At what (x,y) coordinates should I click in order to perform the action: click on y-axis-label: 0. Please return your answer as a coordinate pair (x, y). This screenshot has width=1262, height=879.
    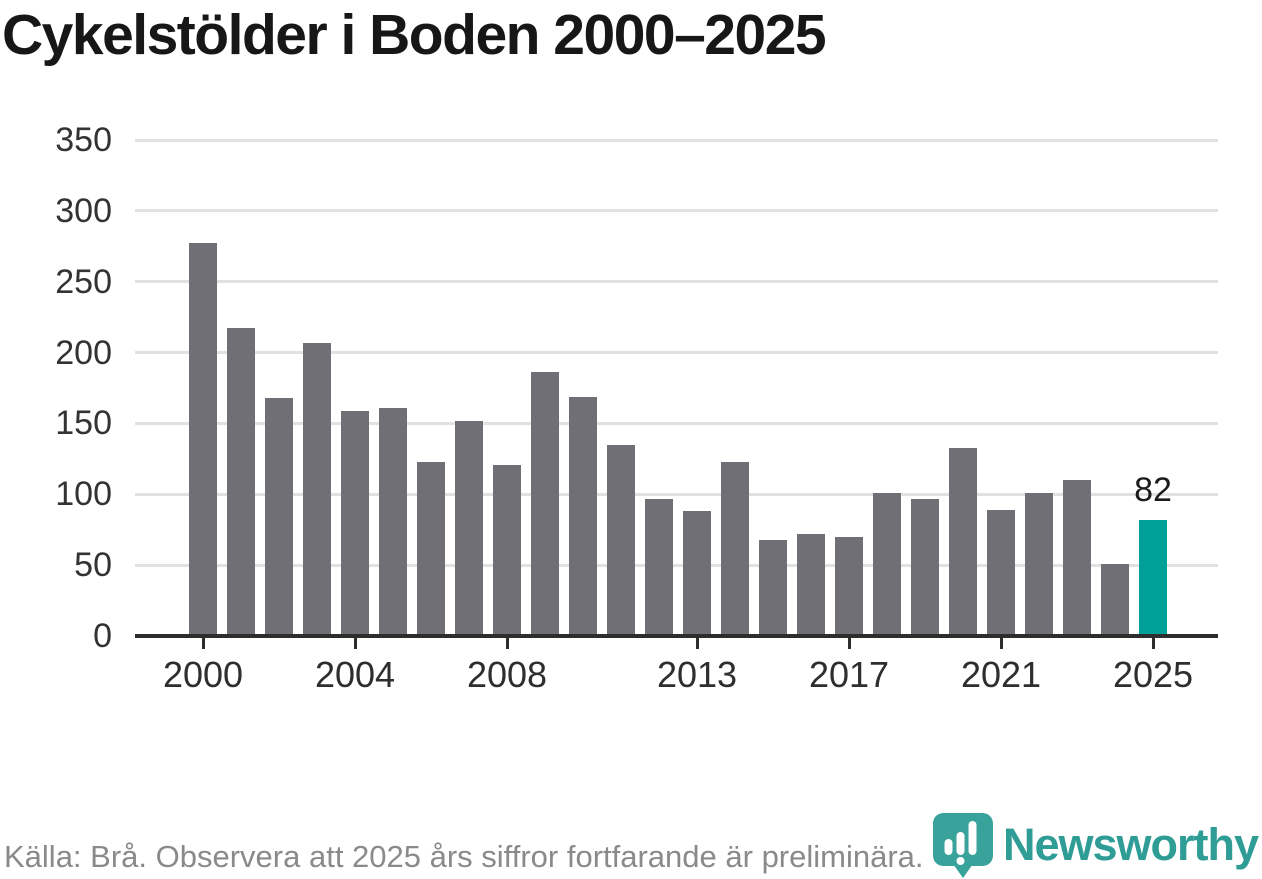
    Looking at the image, I should click on (102, 636).